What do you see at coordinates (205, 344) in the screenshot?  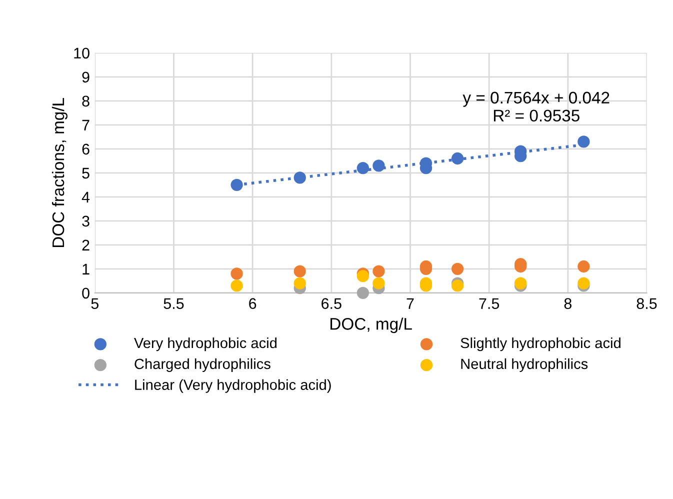 I see `legend-label: Very hydrophobic acid` at bounding box center [205, 344].